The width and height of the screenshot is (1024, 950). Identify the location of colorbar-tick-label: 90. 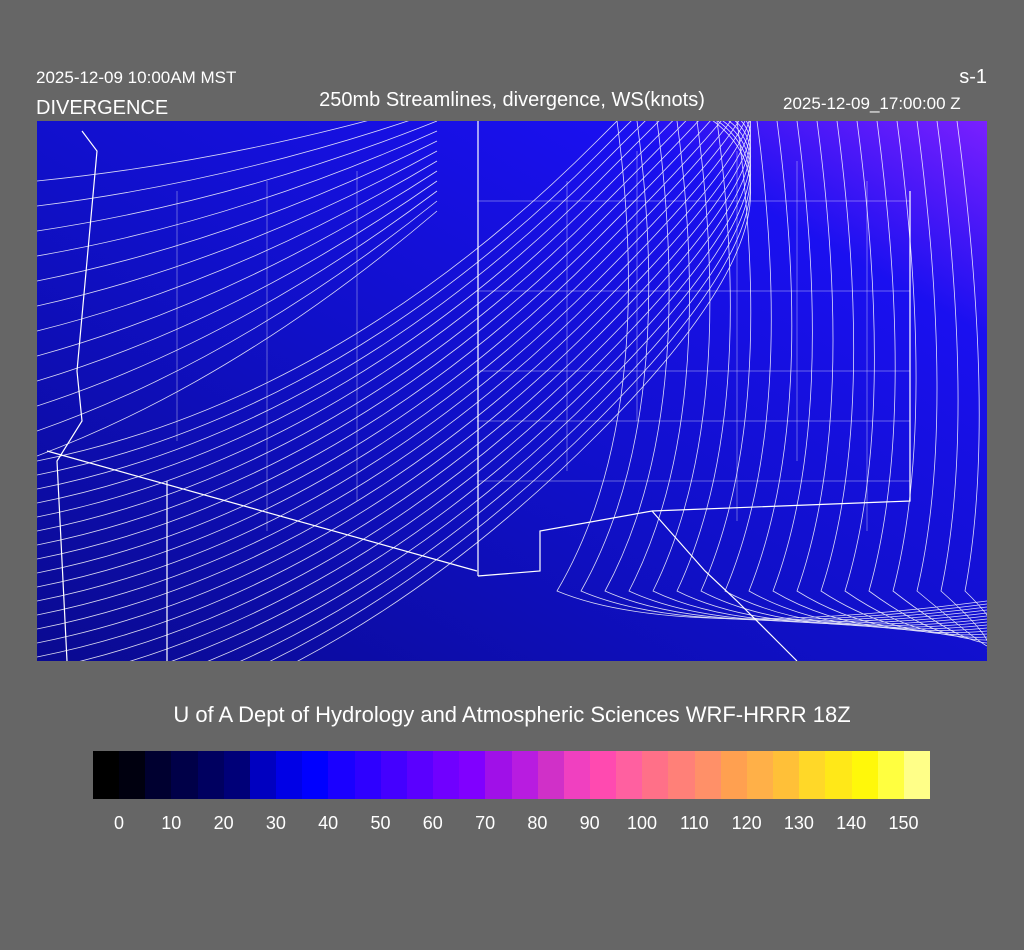
(589, 823).